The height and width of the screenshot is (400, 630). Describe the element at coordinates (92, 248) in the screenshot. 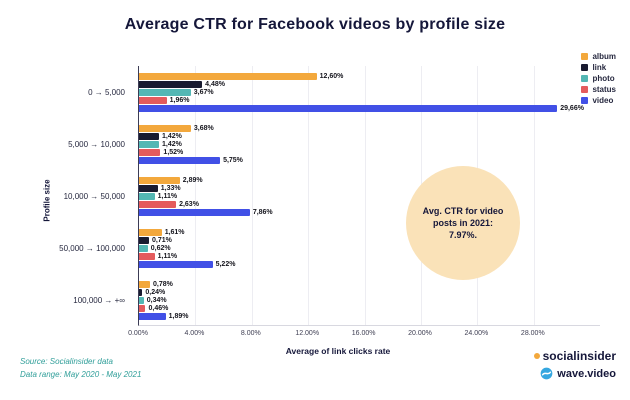

I see `category-label: 50,000 → 100,000` at that location.